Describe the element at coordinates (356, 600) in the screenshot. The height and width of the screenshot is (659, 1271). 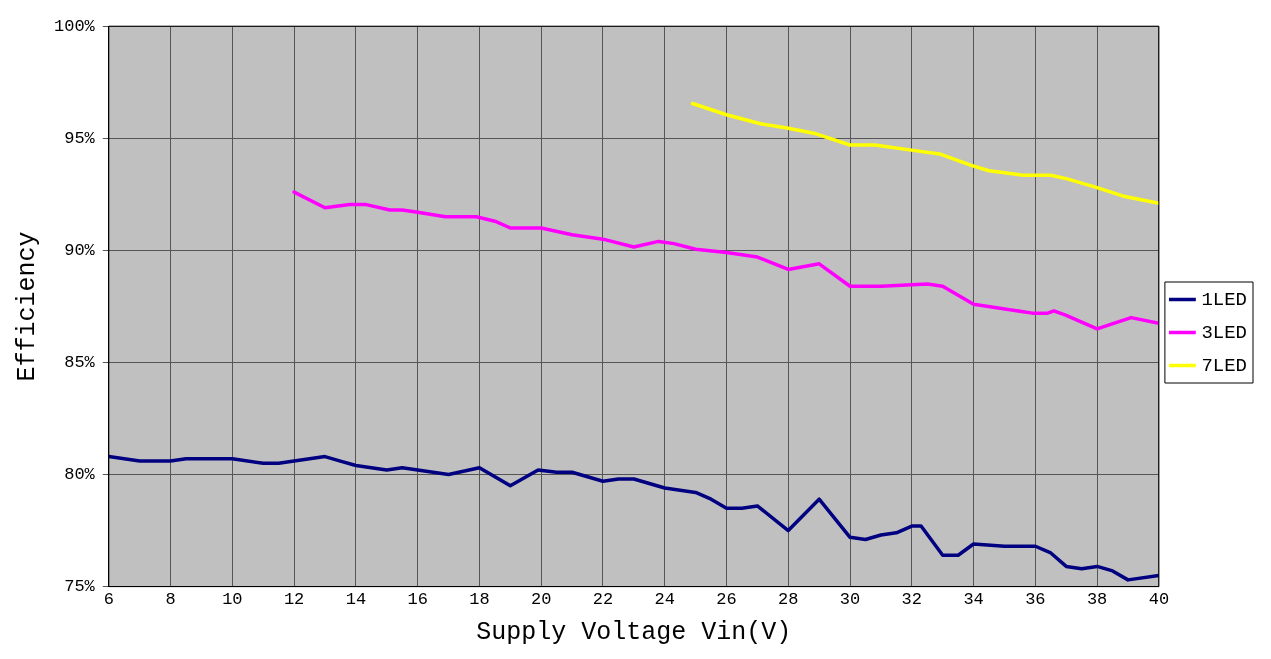
I see `x-tick-label: 14` at that location.